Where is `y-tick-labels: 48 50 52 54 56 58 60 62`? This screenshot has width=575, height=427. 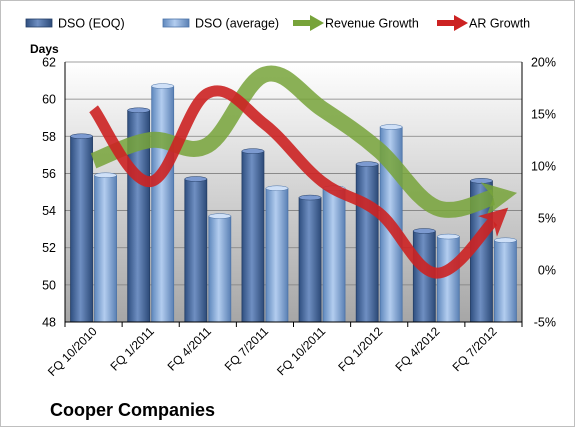 y-tick-labels: 48 50 52 54 56 58 60 62 is located at coordinates (49, 193).